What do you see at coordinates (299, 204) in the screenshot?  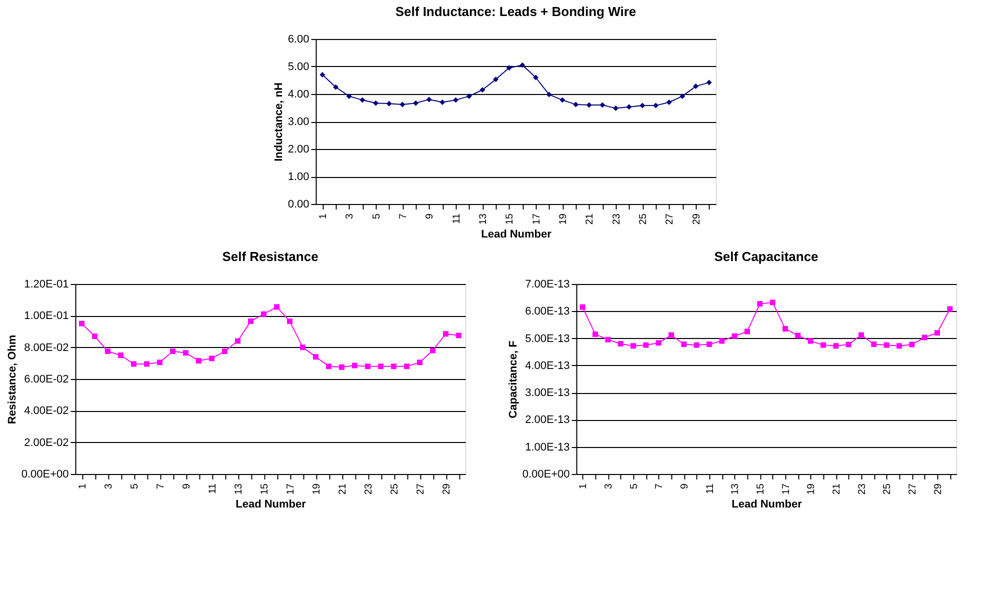 I see `y-tick-label: 0.00` at bounding box center [299, 204].